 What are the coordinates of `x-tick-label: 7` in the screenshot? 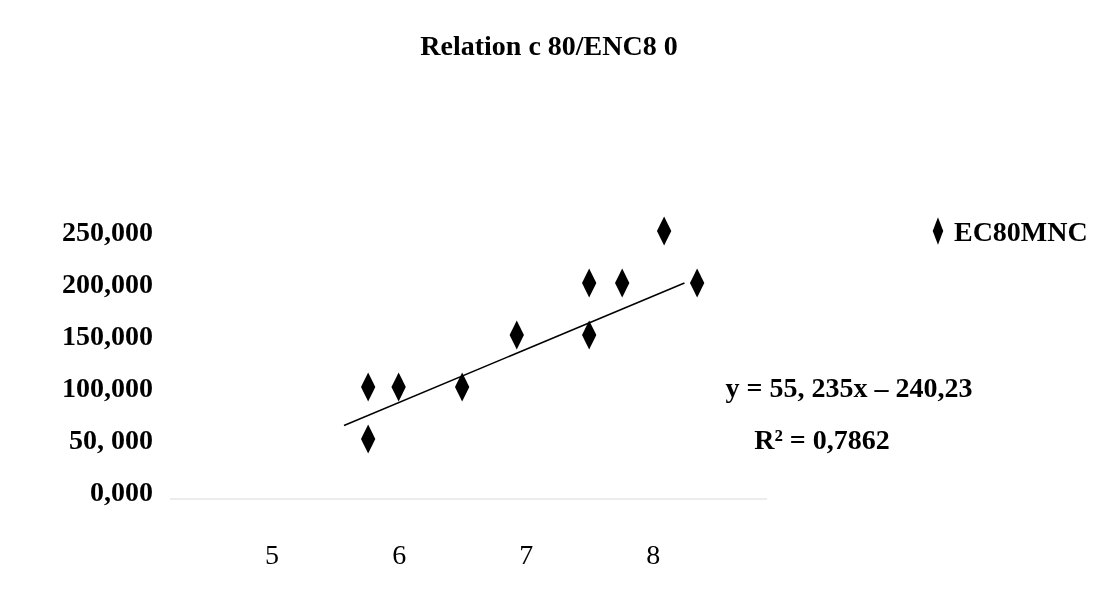 It's located at (526, 554).